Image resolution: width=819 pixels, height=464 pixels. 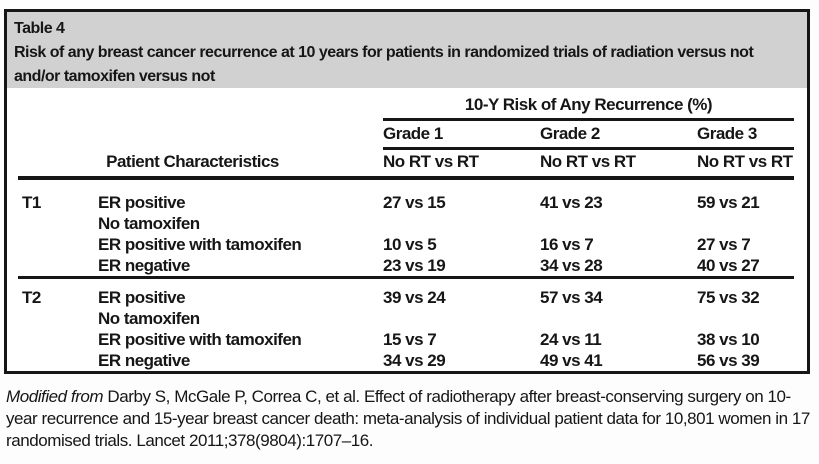 I want to click on value-cell-grade2: 57 vs 34, so click(x=571, y=297).